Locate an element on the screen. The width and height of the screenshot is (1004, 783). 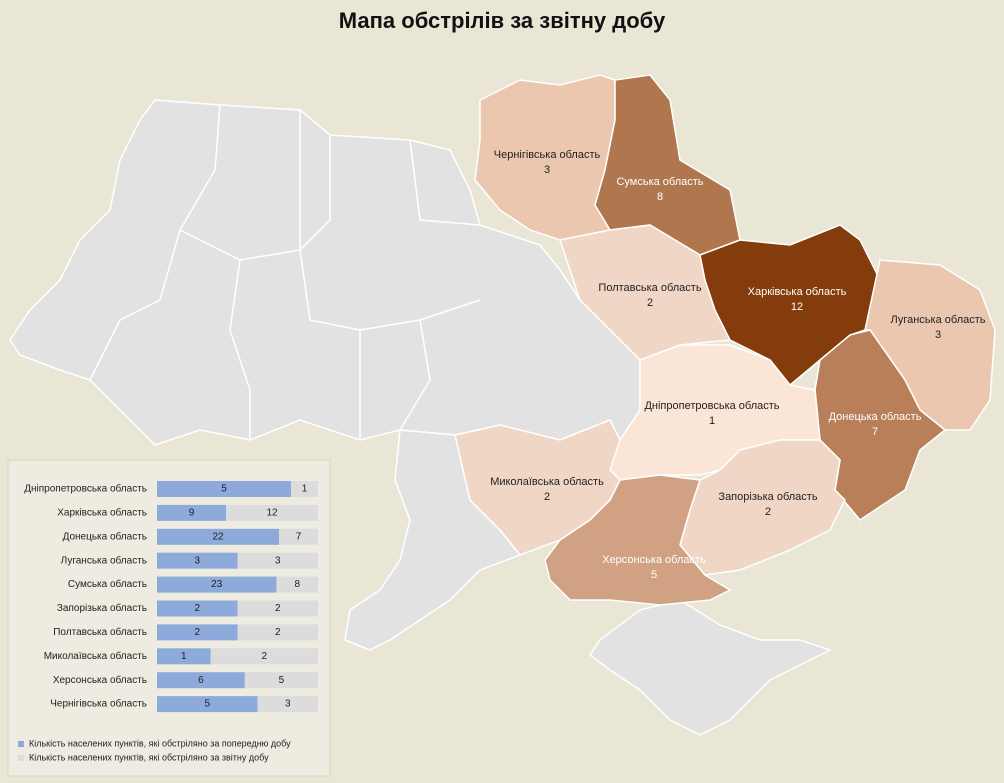
category-label: Миколаївська область is located at coordinates (95, 656).